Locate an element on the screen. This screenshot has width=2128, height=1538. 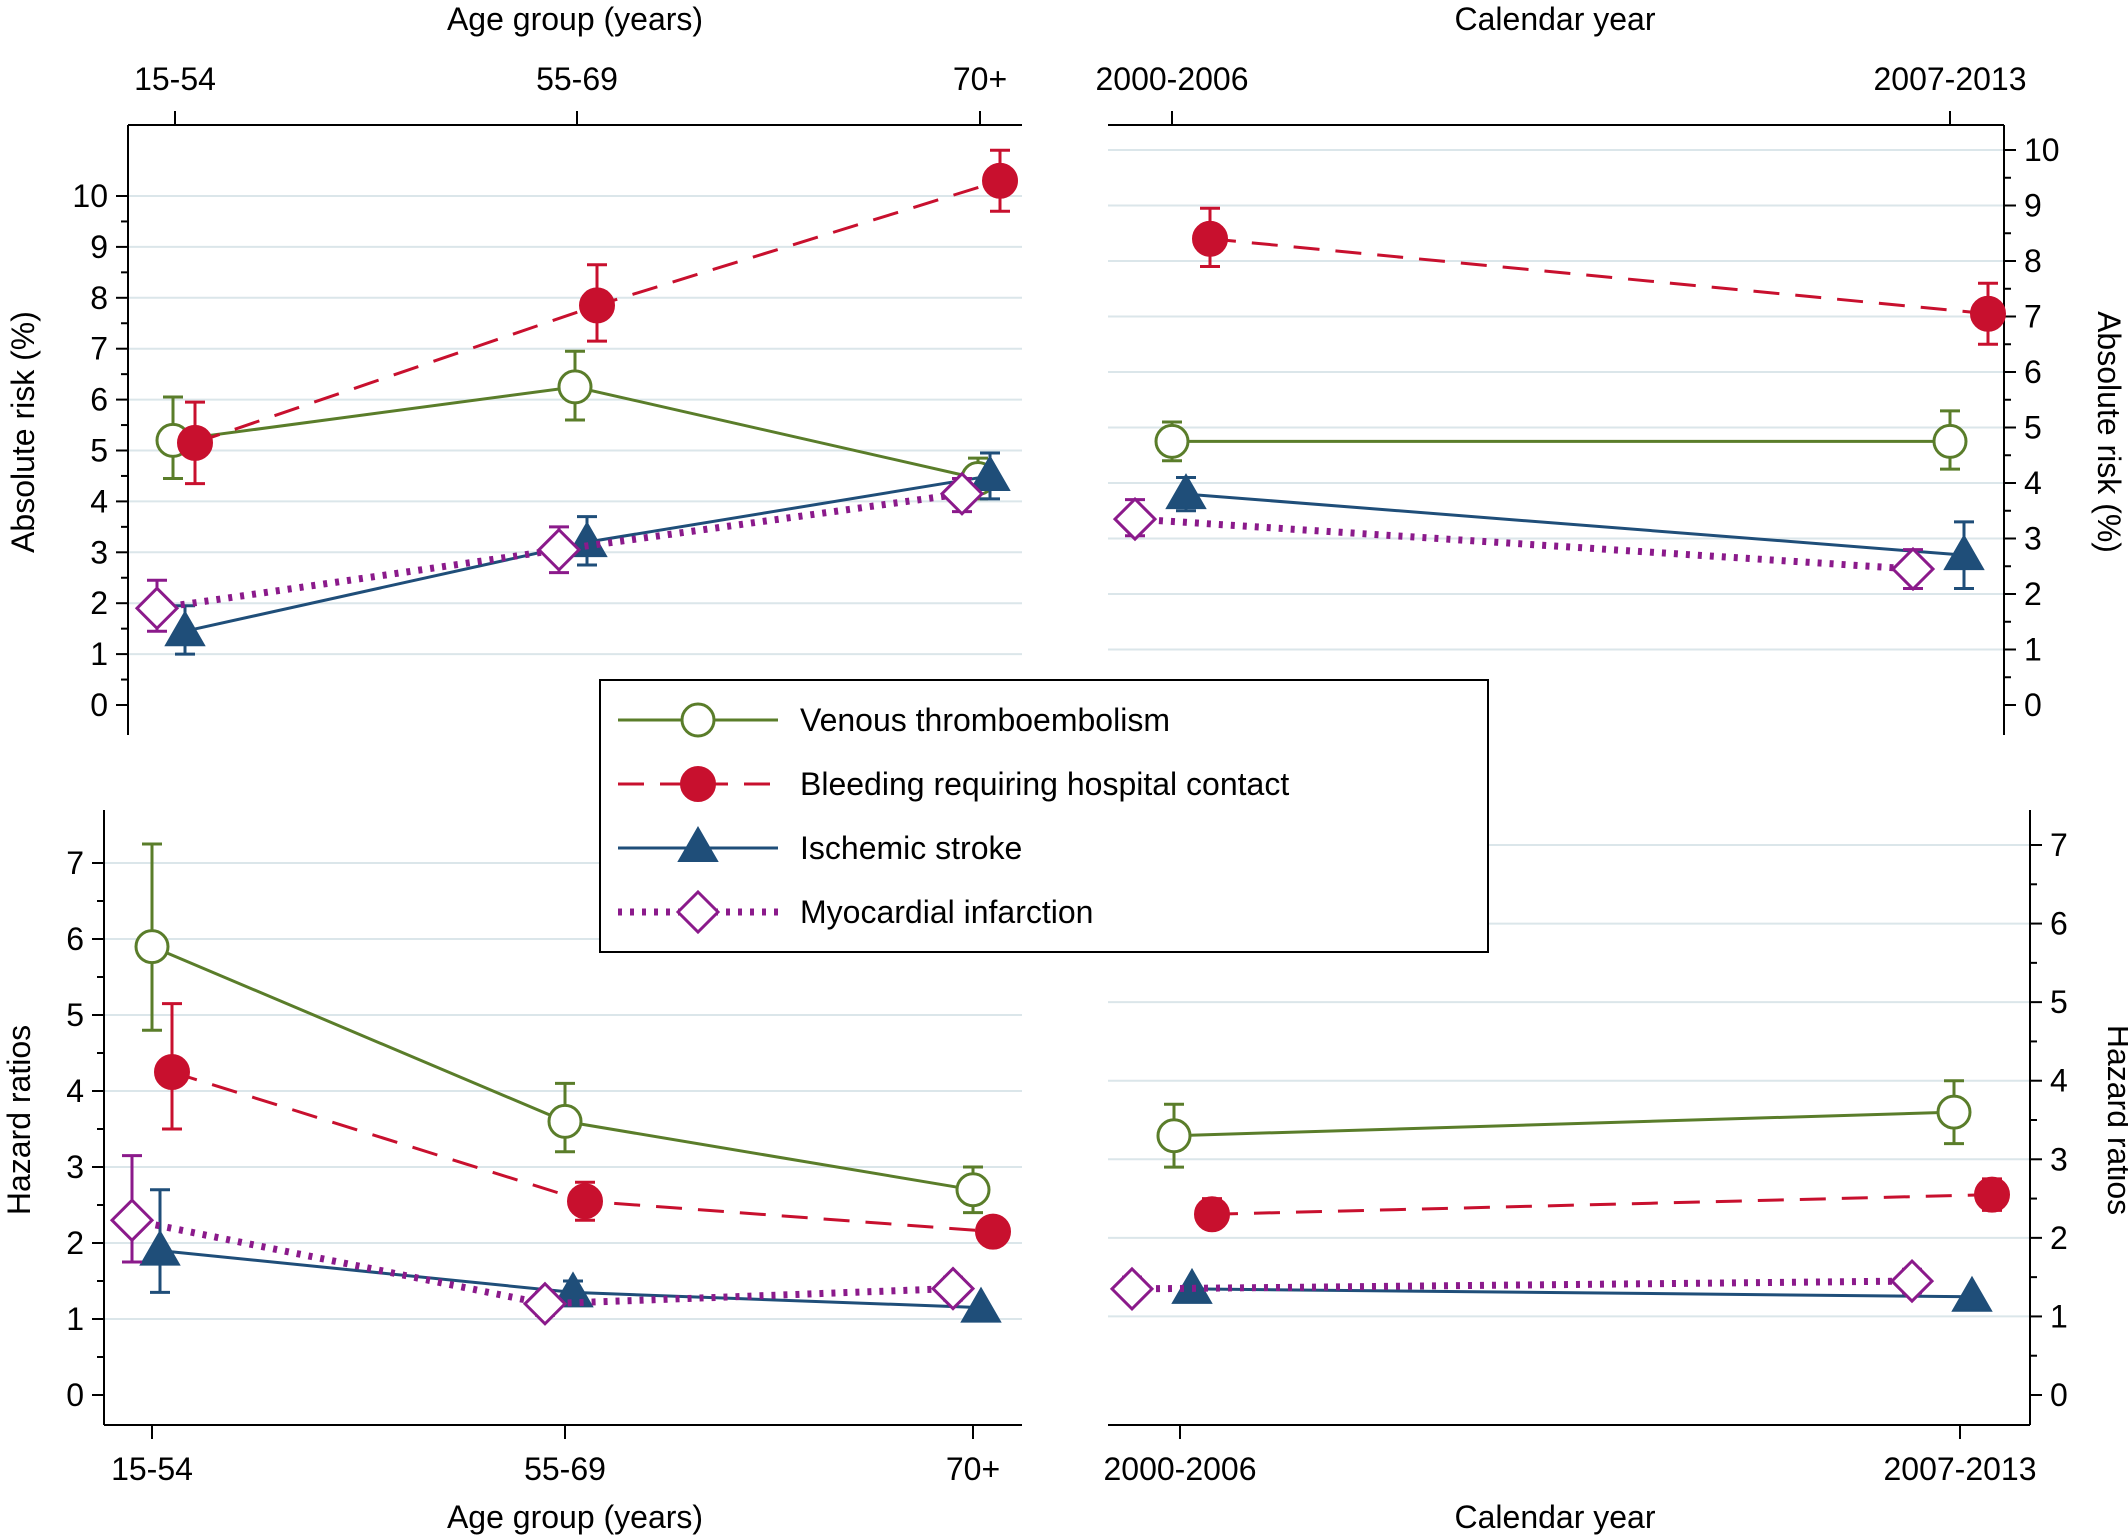
legend-marker-bleeding is located at coordinates (698, 784).